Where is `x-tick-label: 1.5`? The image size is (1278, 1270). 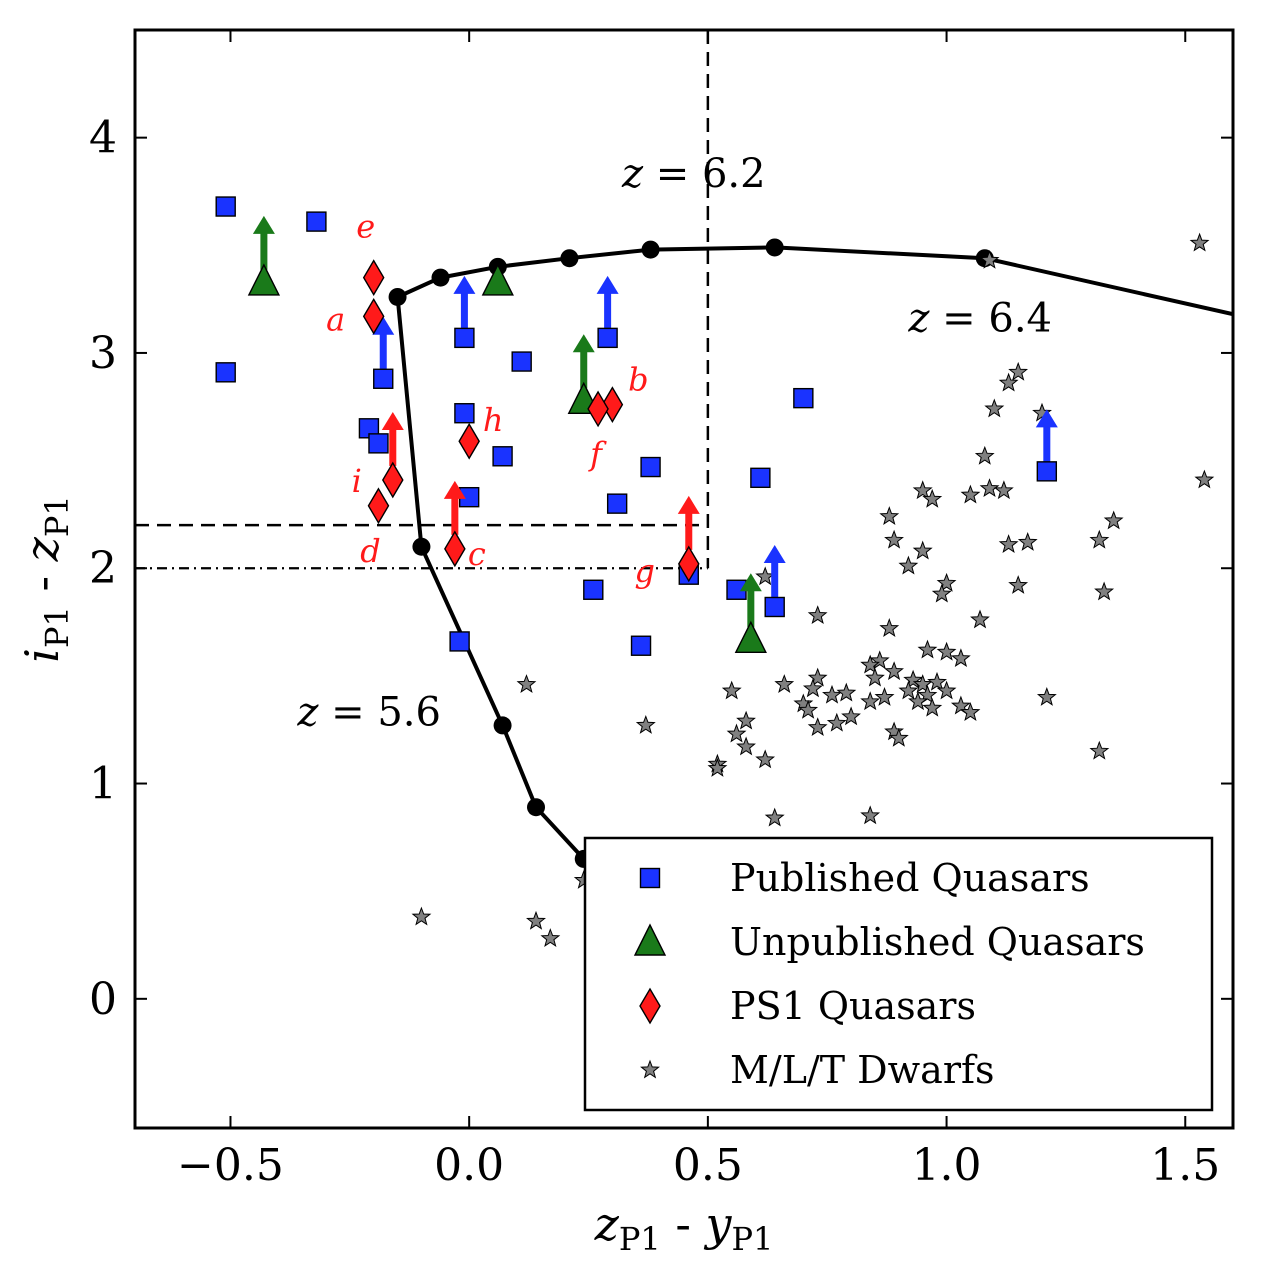 x-tick-label: 1.5 is located at coordinates (1185, 1165).